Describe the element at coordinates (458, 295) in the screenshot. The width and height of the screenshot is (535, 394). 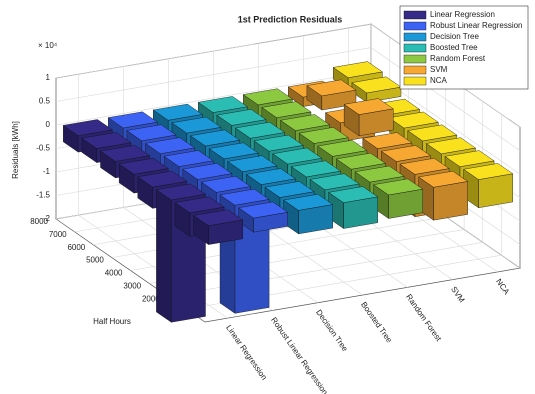
I see `category-label: SVM` at that location.